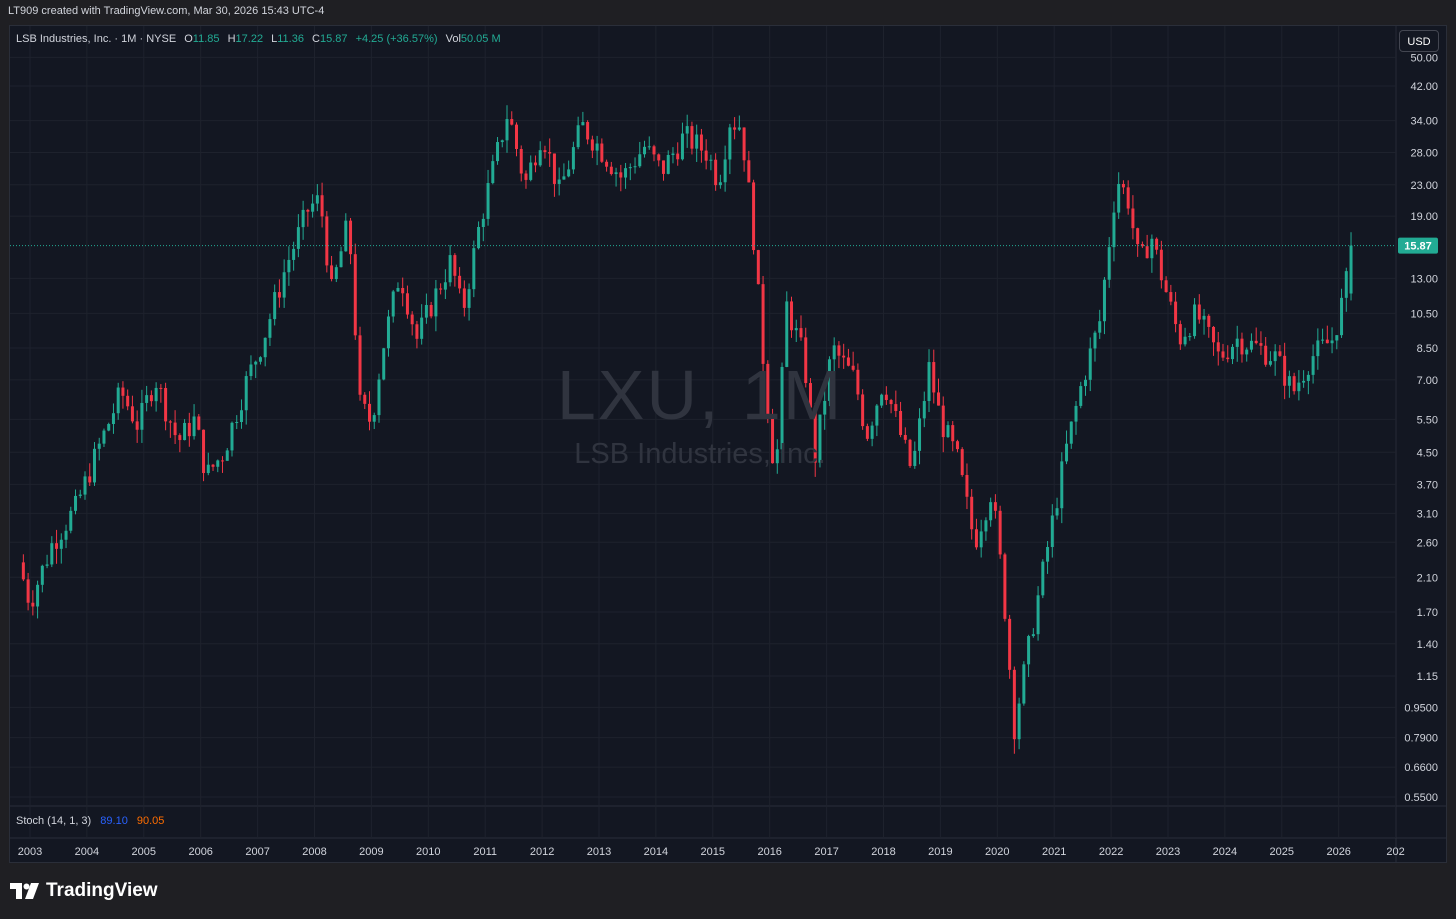  What do you see at coordinates (656, 852) in the screenshot?
I see `time-tick-label: 2014` at bounding box center [656, 852].